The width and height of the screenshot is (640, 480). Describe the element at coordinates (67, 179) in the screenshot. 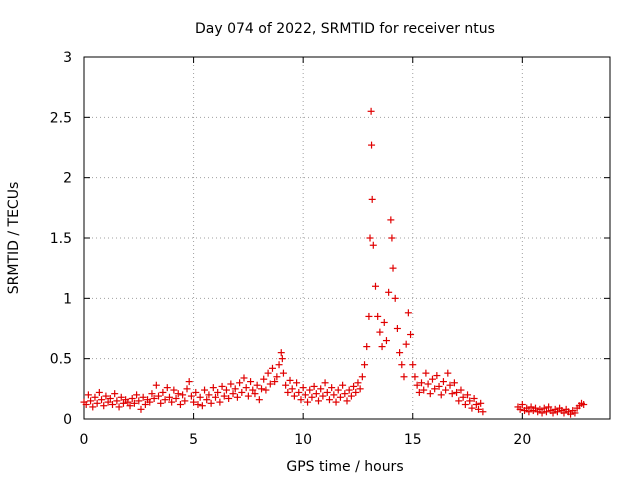

I see `y-tick-label: 2` at that location.